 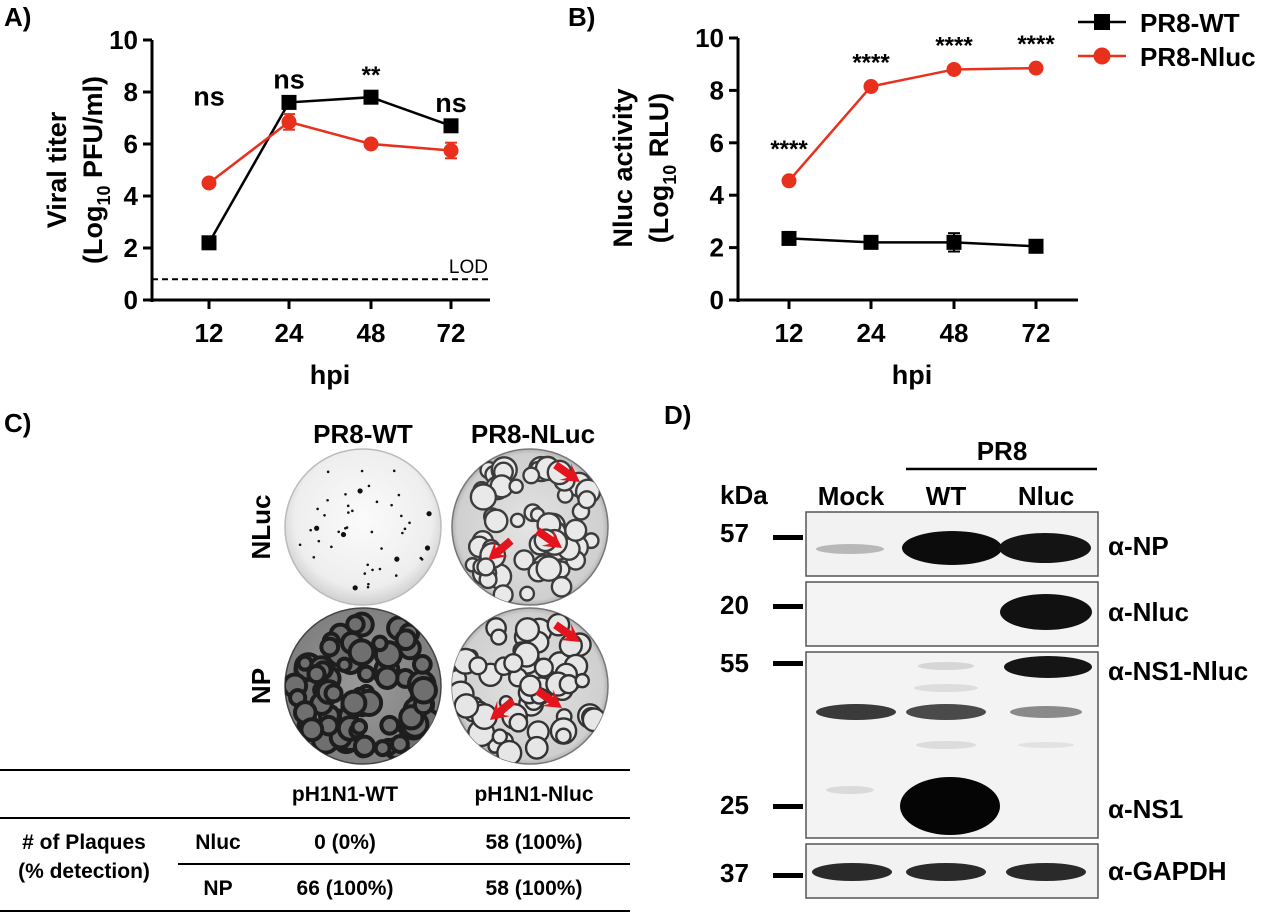 I want to click on table-header-nluc: pH1N1-Nluc, so click(x=533, y=794).